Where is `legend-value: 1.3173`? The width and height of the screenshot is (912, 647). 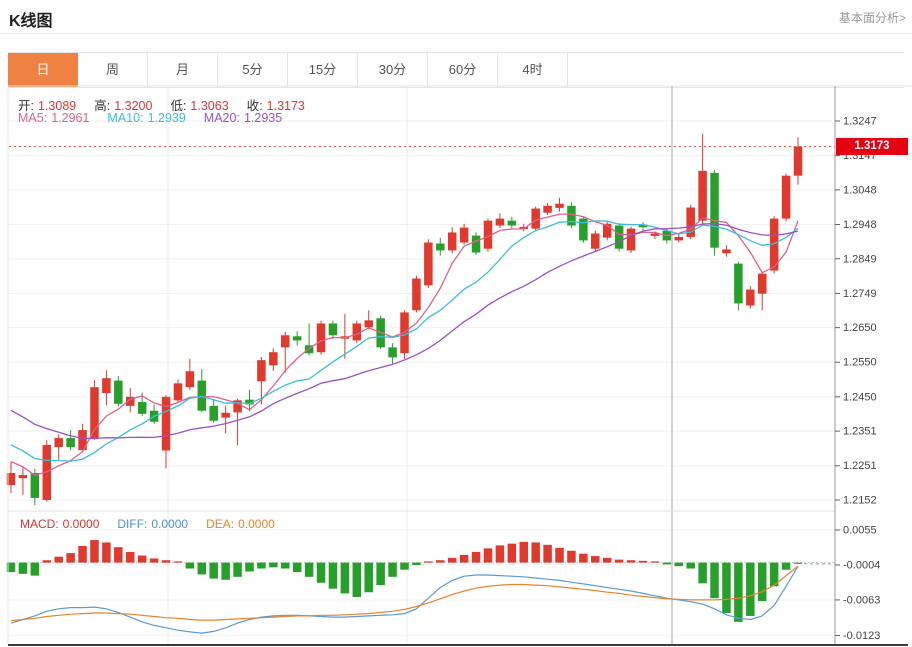 legend-value: 1.3173 is located at coordinates (285, 106).